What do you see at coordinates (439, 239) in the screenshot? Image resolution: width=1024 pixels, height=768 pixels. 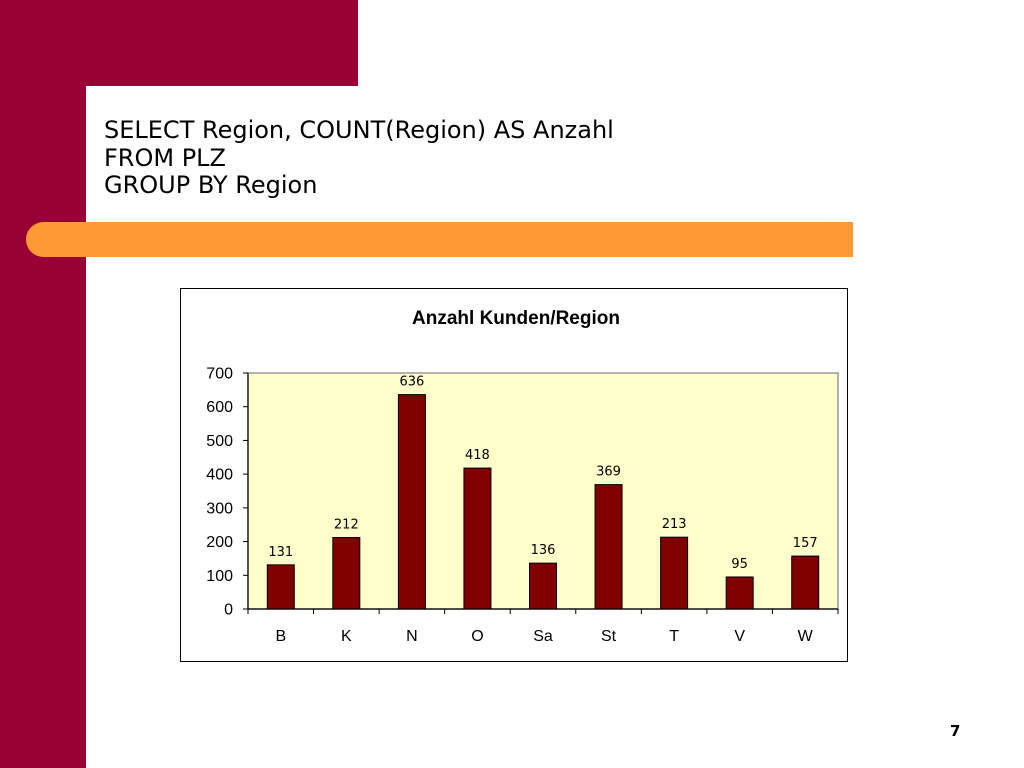 I see `accent-bar` at bounding box center [439, 239].